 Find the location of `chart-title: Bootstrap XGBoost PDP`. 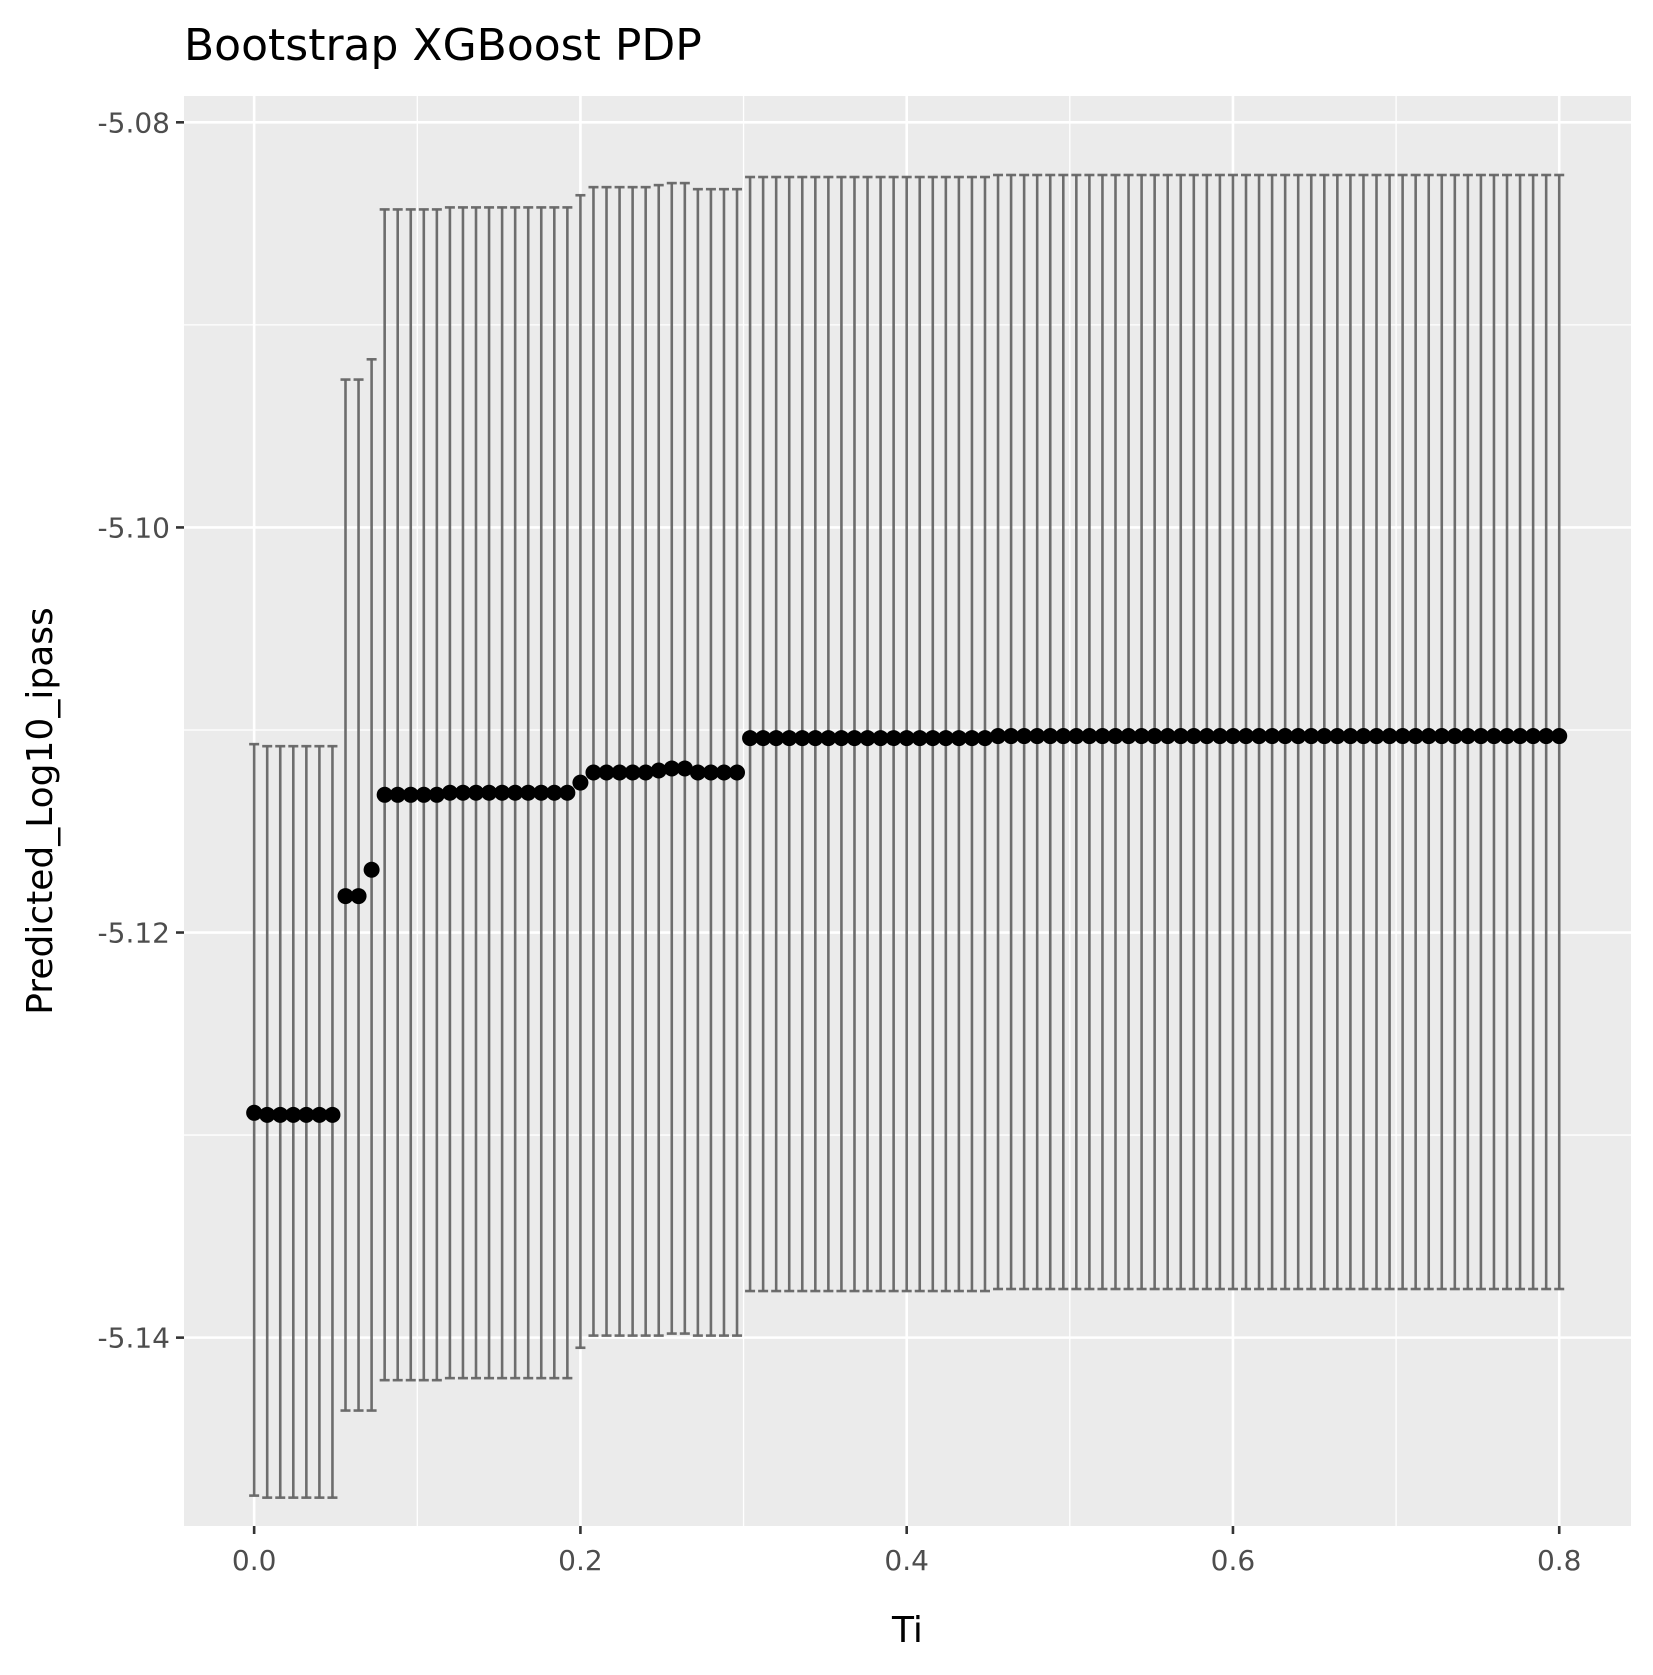

chart-title: Bootstrap XGBoost PDP is located at coordinates (443, 45).